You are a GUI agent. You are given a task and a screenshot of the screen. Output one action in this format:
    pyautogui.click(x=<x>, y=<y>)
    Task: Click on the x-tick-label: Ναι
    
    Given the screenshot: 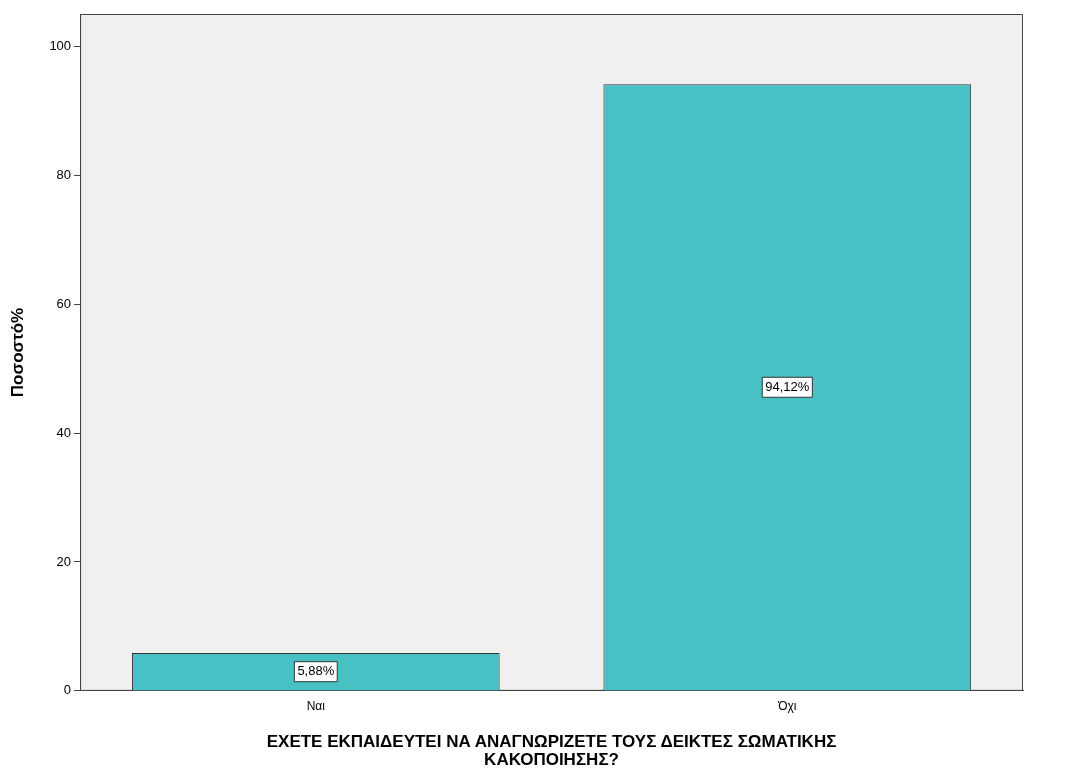 What is the action you would take?
    pyautogui.click(x=316, y=706)
    